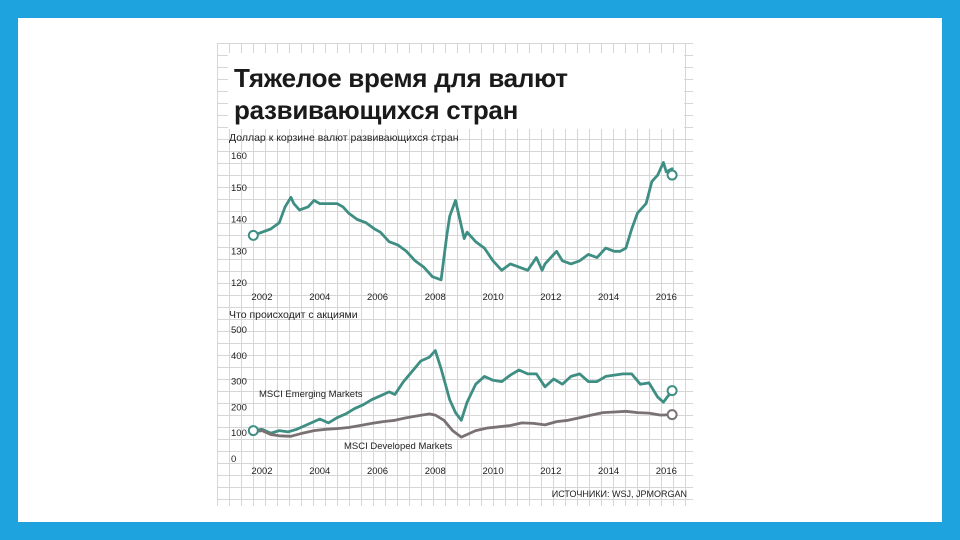 Image resolution: width=960 pixels, height=540 pixels. What do you see at coordinates (377, 471) in the screenshot?
I see `eq-x-tick-label: 2006` at bounding box center [377, 471].